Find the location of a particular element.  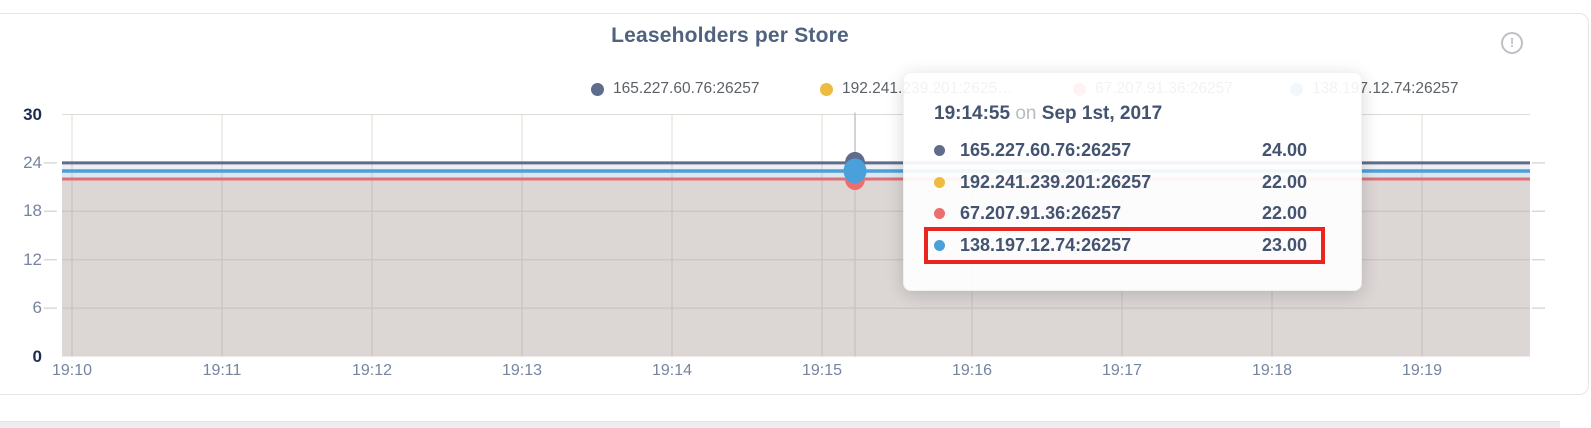

tooltip-series-label: 165.227.60.76:26257 is located at coordinates (1046, 150).